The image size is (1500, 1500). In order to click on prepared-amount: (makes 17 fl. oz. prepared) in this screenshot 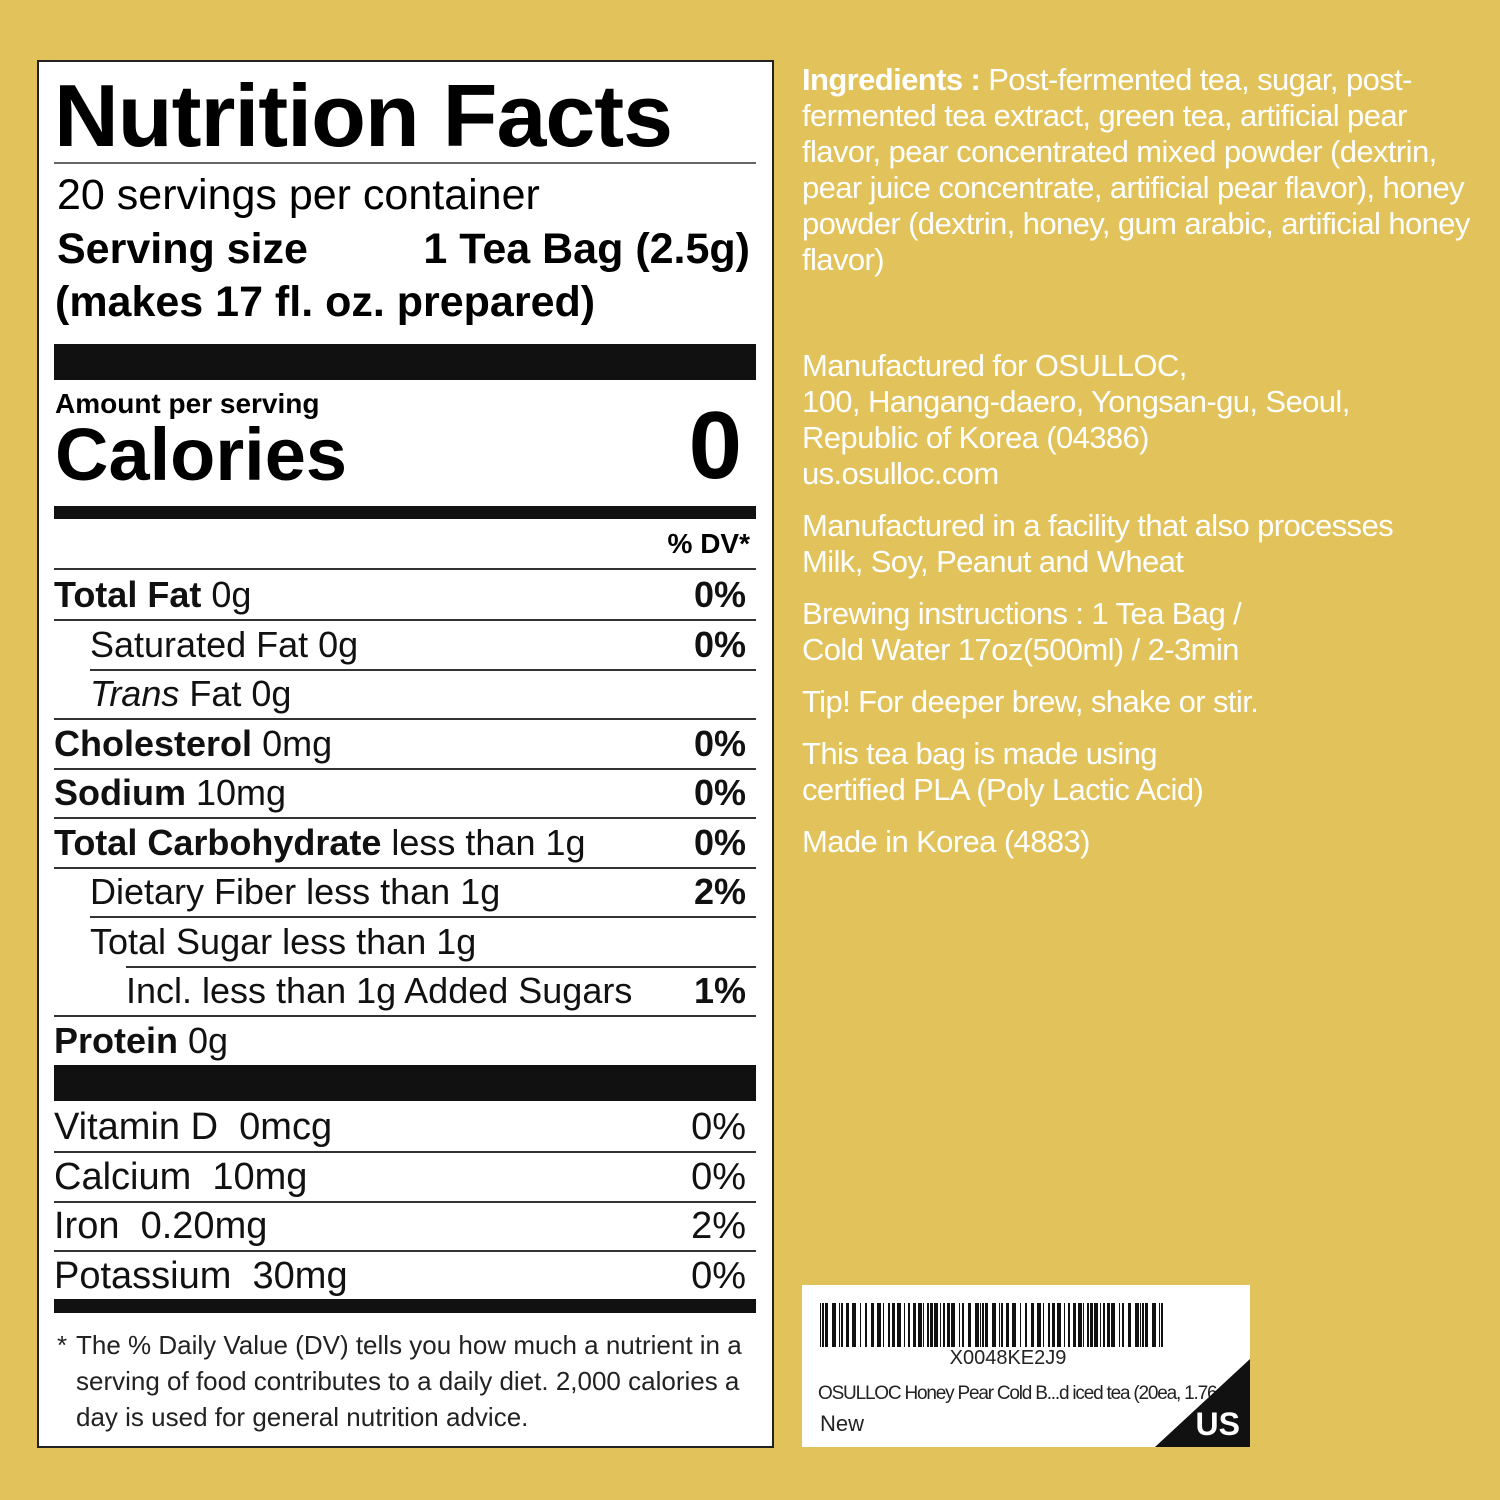, I will do `click(325, 302)`.